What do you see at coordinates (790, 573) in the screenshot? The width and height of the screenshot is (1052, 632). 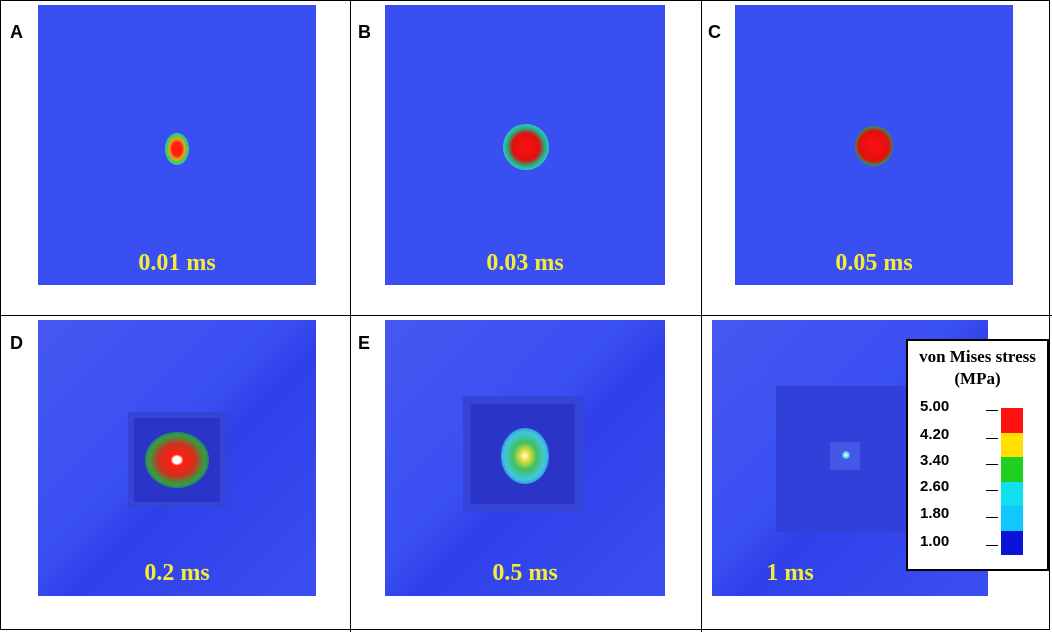 I see `panel-f-time: 1 ms` at bounding box center [790, 573].